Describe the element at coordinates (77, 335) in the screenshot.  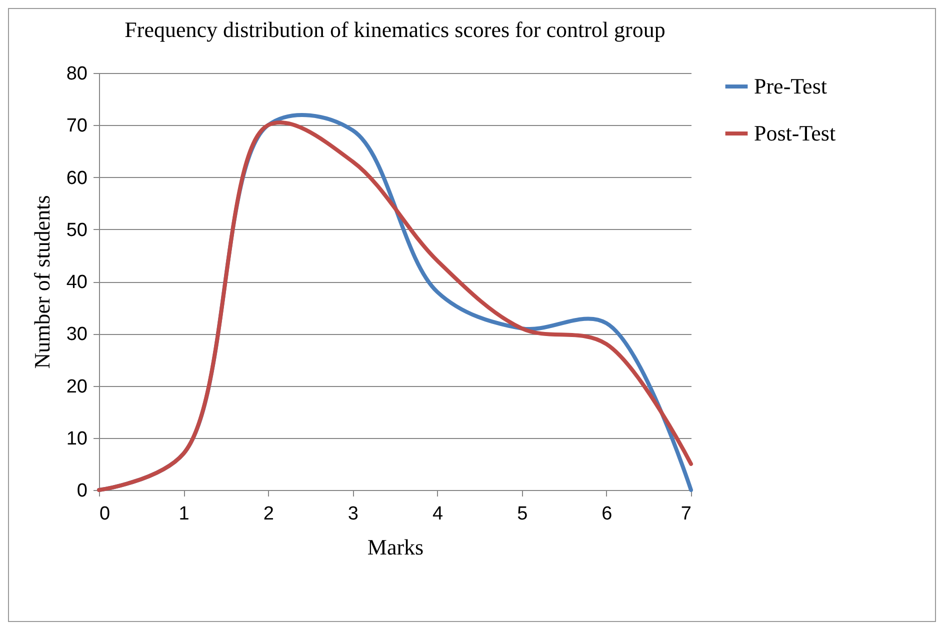
I see `y-tick-label: 30` at that location.